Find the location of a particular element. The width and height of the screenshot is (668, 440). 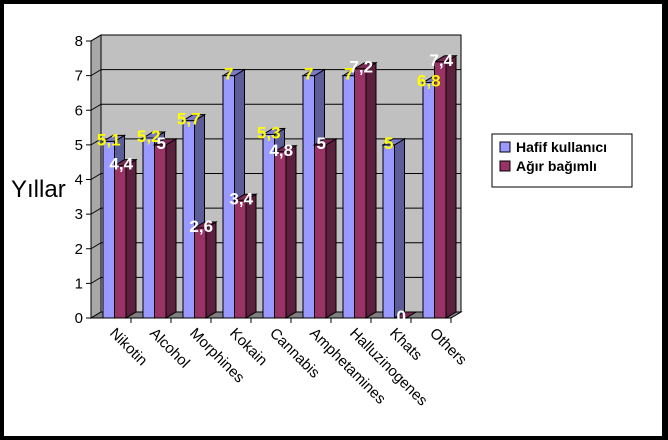

y-tick-label: 0 is located at coordinates (79, 318).